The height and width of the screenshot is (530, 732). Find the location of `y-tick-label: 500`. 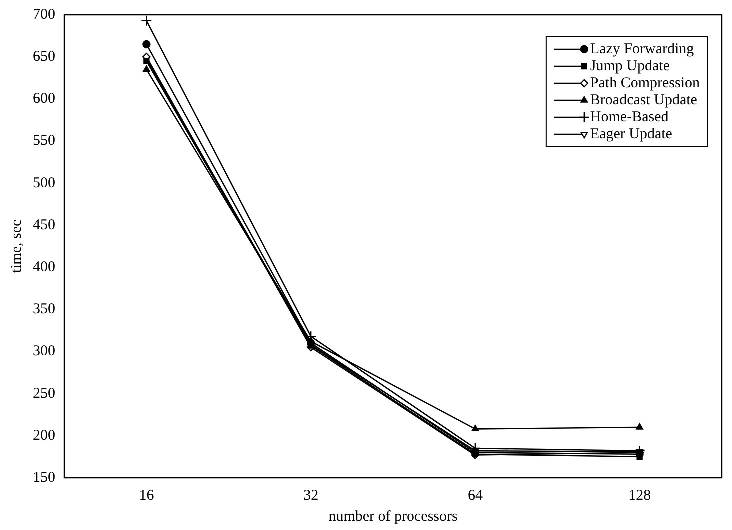

y-tick-label: 500 is located at coordinates (44, 183).